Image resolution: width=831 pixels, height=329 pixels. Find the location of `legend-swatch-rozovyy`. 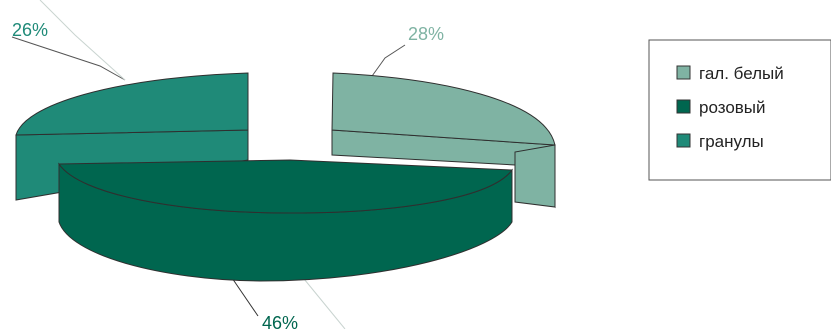

legend-swatch-rozovyy is located at coordinates (683, 106).